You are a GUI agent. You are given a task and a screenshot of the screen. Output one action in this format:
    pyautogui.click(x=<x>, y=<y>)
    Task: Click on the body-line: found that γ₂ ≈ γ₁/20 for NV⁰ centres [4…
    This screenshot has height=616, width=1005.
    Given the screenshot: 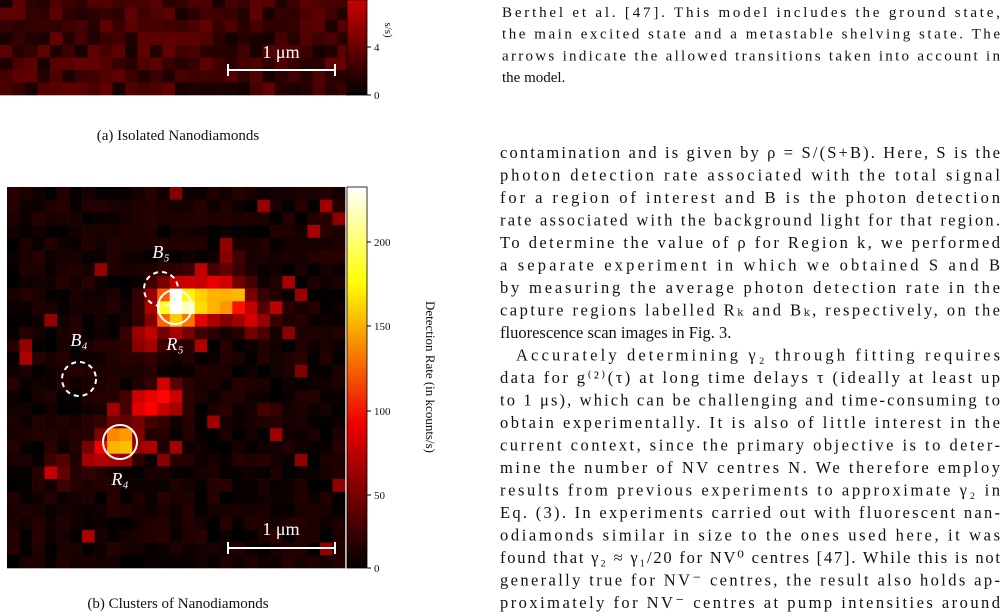 What is the action you would take?
    pyautogui.click(x=750, y=557)
    